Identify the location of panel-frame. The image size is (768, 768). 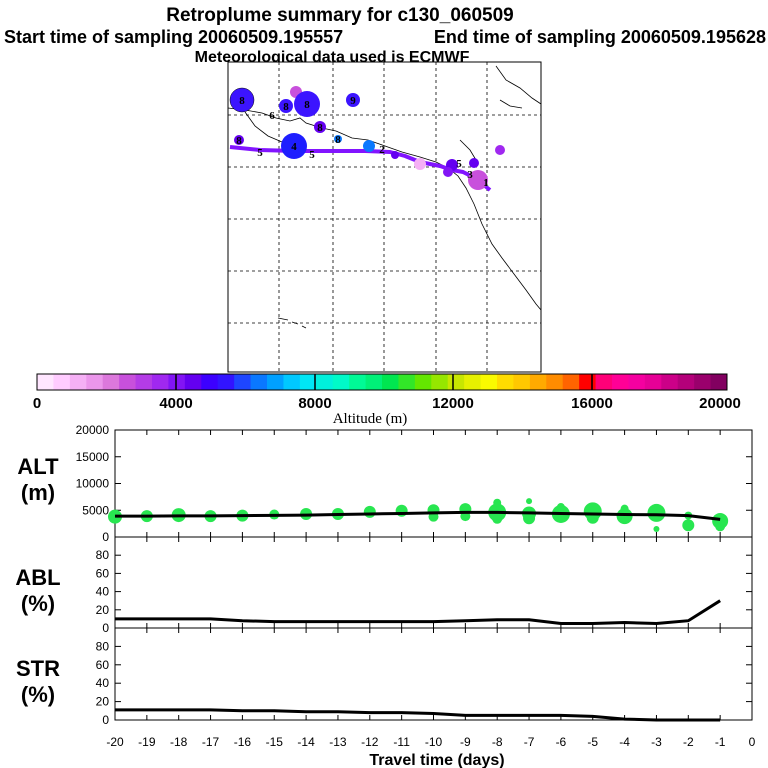
(433, 674).